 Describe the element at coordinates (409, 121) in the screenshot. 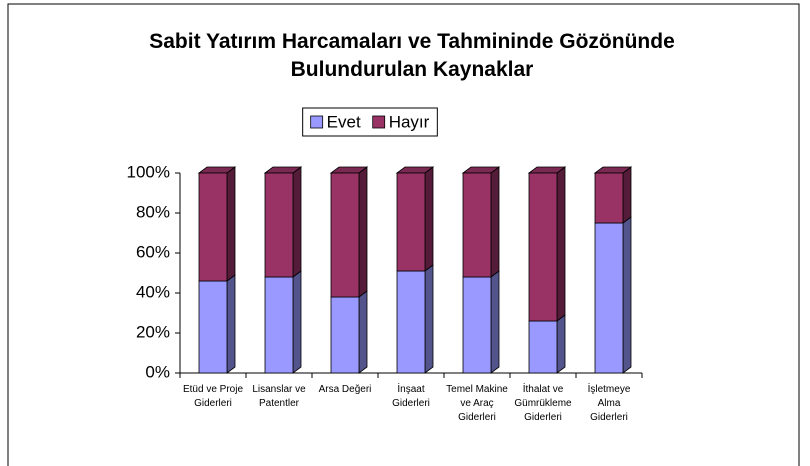

I see `legend-label: Hayır` at that location.